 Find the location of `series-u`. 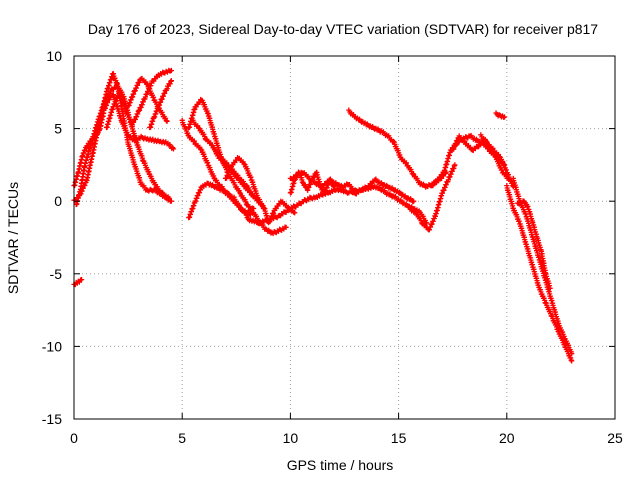

series-u is located at coordinates (500, 115).